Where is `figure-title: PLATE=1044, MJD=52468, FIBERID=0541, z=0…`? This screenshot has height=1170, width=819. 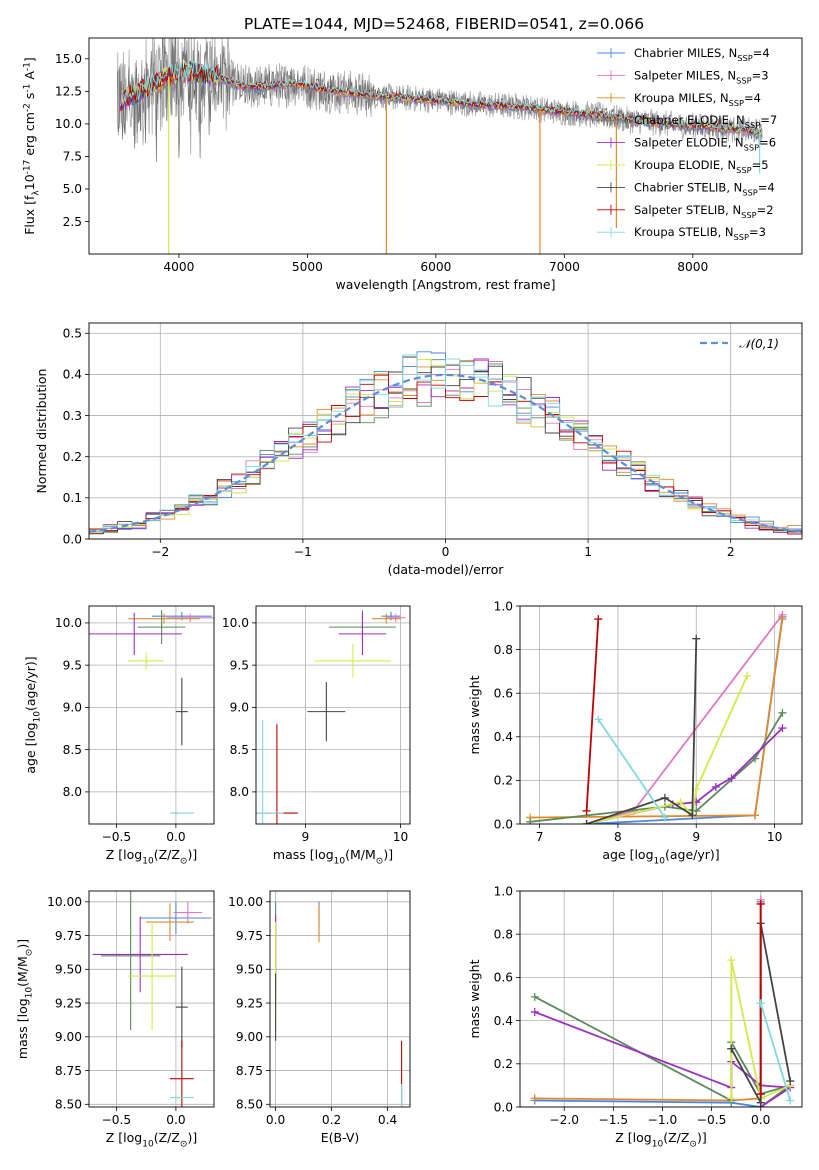
figure-title: PLATE=1044, MJD=52468, FIBERID=0541, z=0… is located at coordinates (444, 24).